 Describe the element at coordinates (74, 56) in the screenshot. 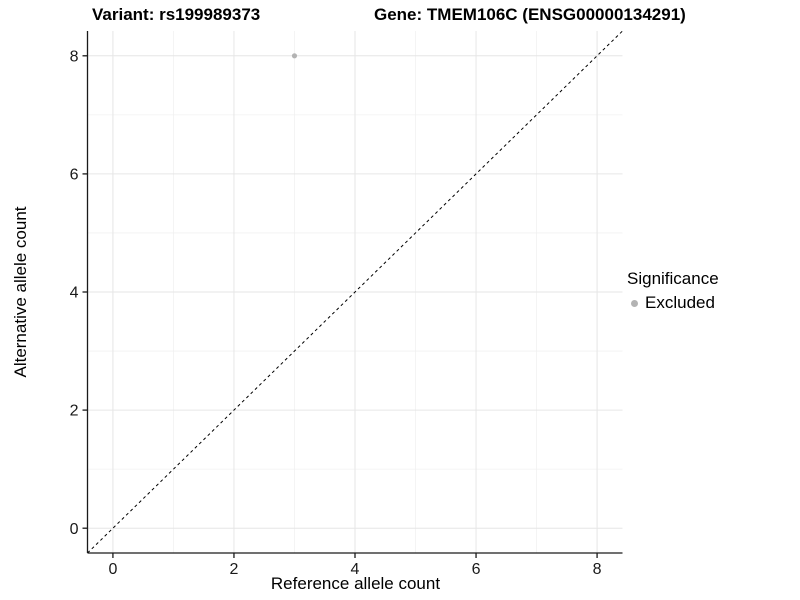

I see `y-tick-label: 8` at that location.